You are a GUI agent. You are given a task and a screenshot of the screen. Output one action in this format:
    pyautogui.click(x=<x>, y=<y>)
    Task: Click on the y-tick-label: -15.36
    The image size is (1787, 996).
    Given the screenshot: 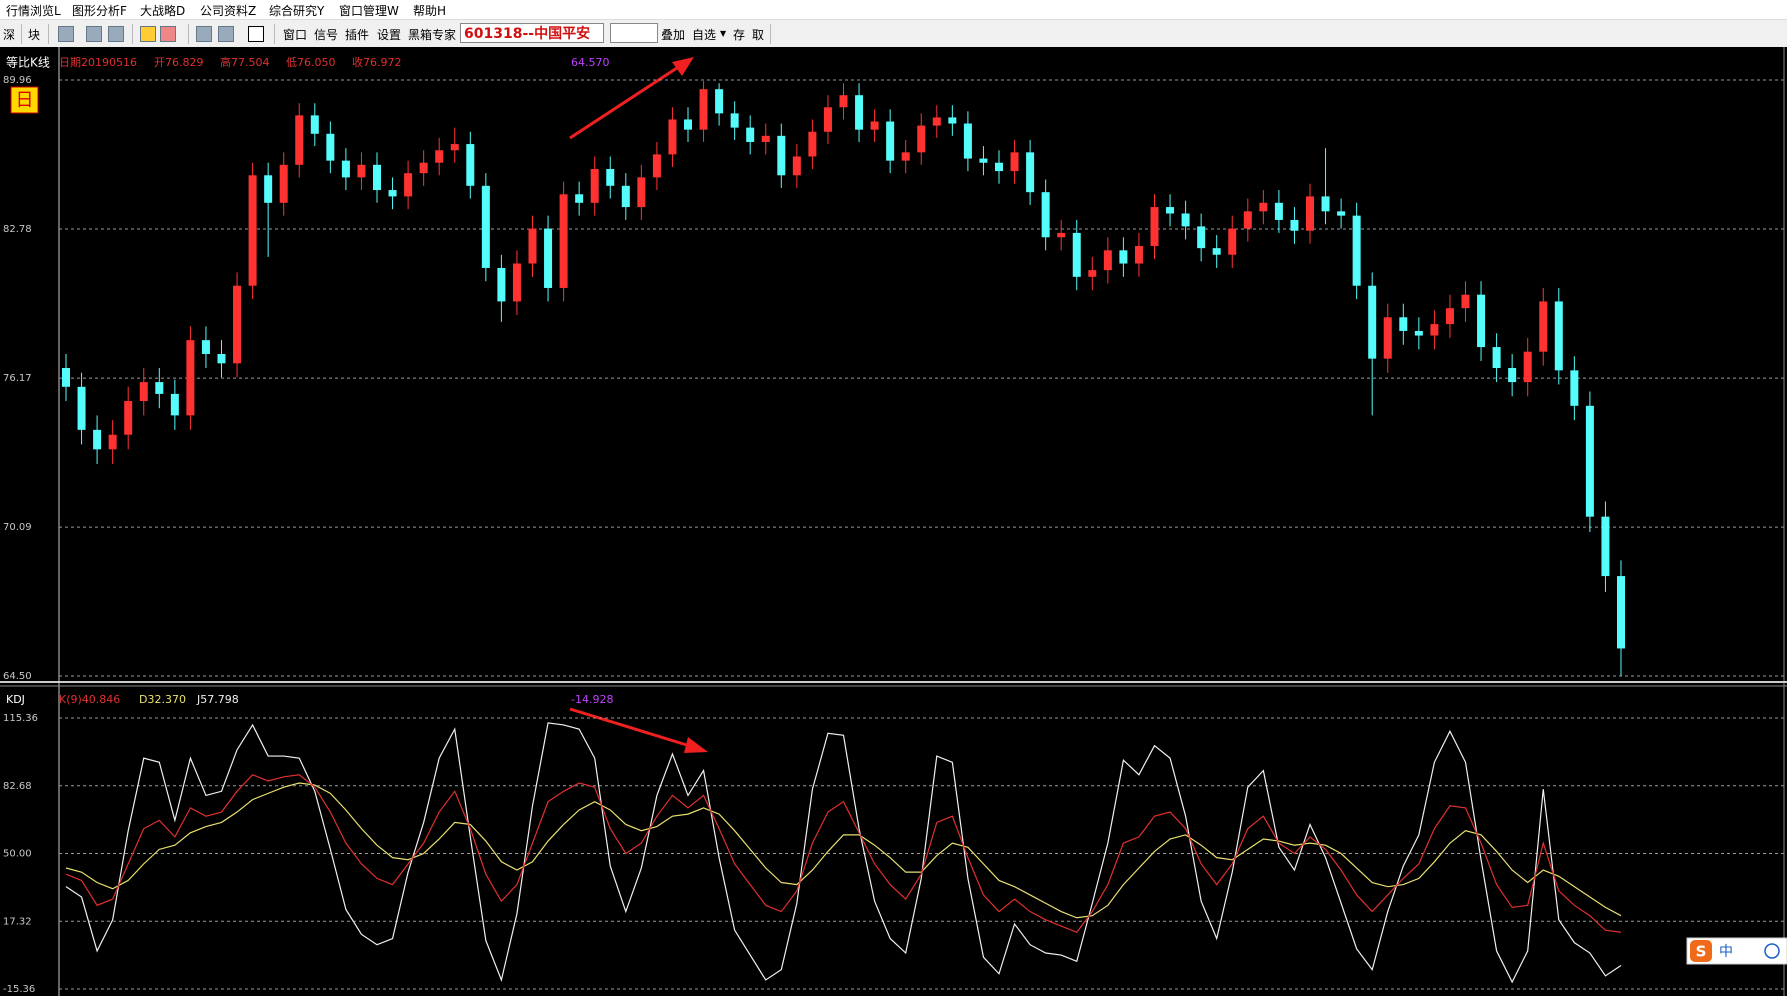 What is the action you would take?
    pyautogui.click(x=19, y=989)
    